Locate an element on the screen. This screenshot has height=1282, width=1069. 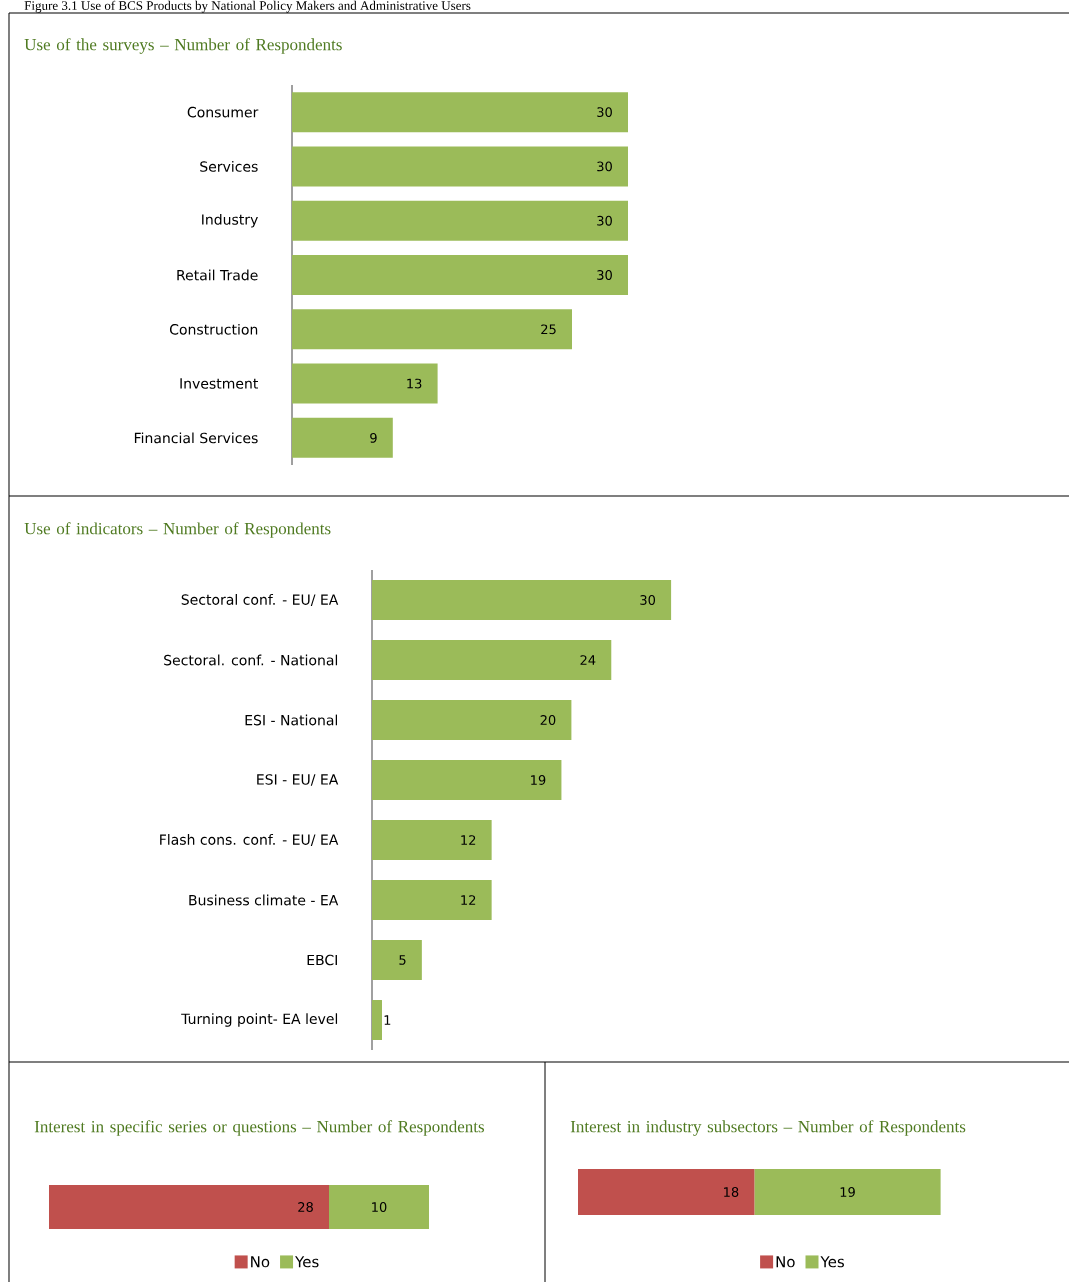
y-tick-label: EBCI is located at coordinates (322, 960).